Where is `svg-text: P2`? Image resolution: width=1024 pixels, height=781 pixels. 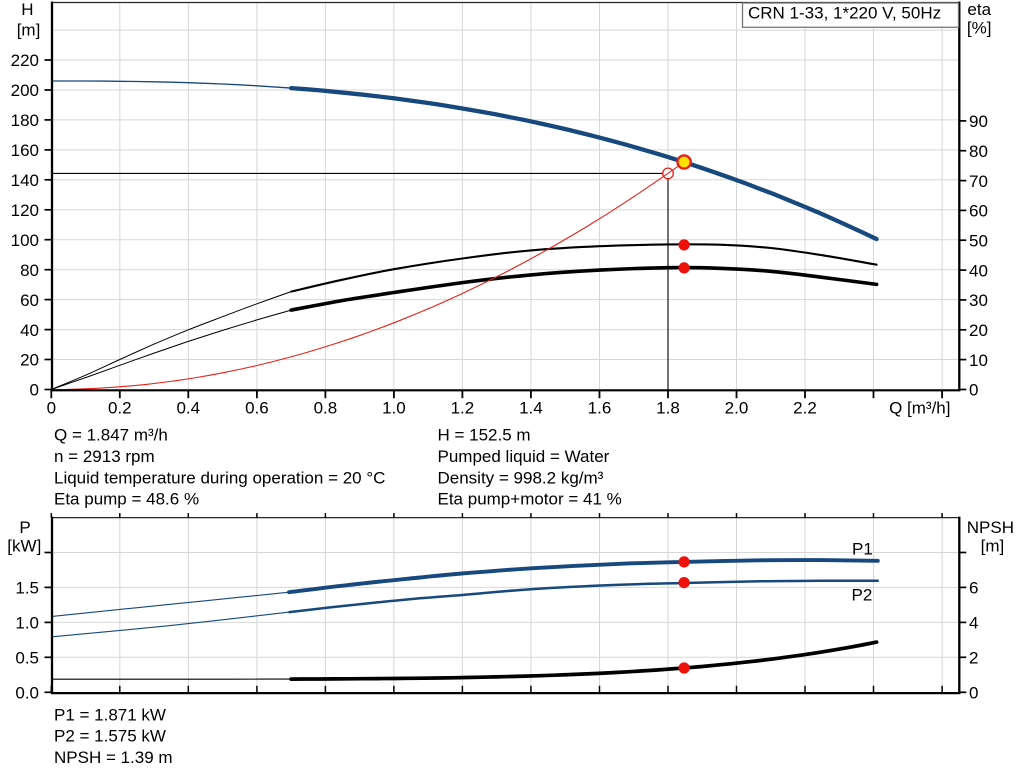
svg-text: P2 is located at coordinates (862, 595).